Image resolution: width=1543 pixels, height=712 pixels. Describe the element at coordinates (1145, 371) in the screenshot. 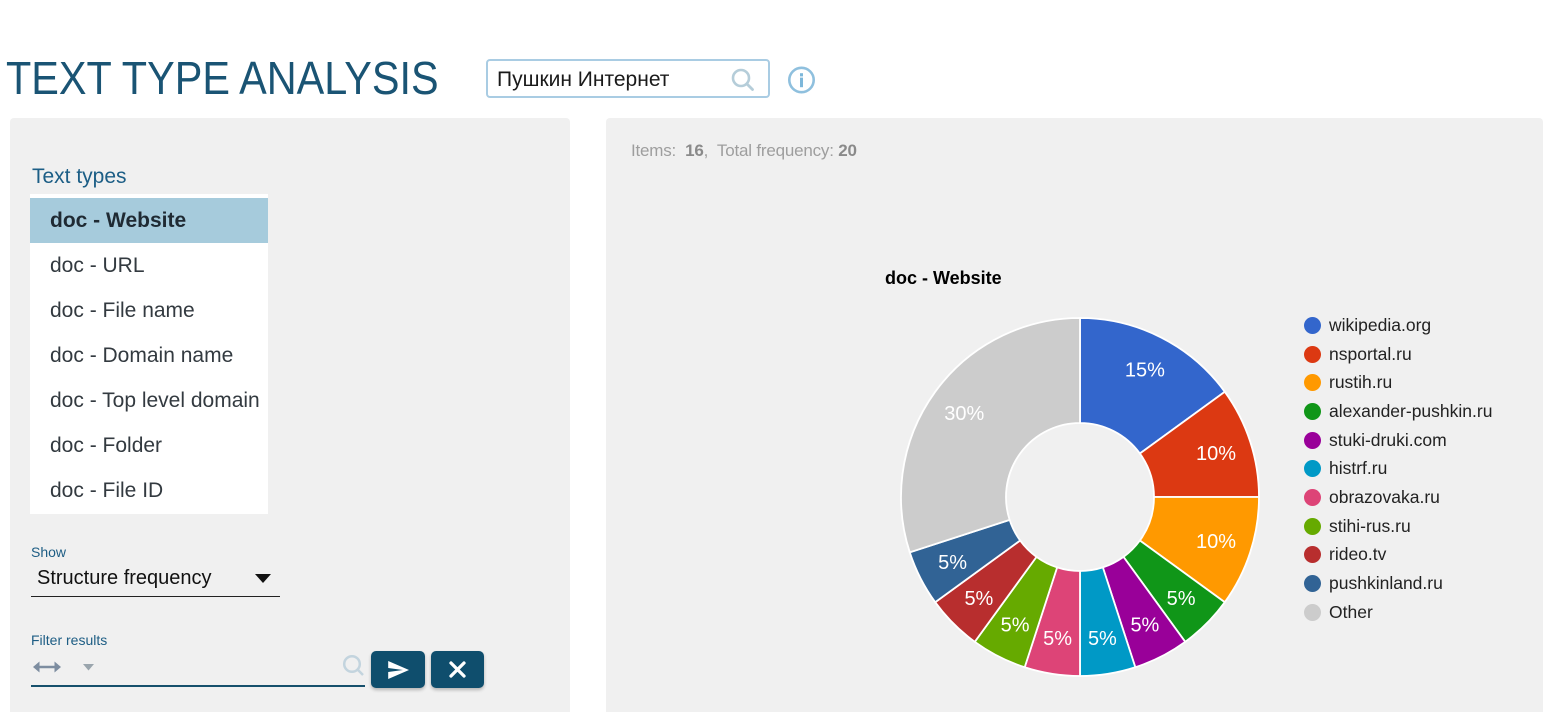

I see `svg-text: 15%` at that location.